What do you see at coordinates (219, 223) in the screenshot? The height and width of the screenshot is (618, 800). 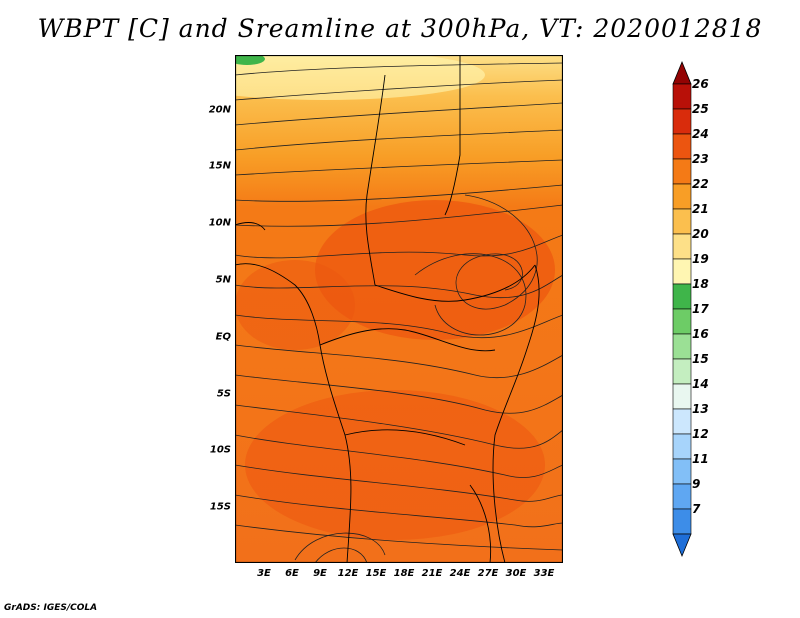 I see `lat-label: 10N` at bounding box center [219, 223].